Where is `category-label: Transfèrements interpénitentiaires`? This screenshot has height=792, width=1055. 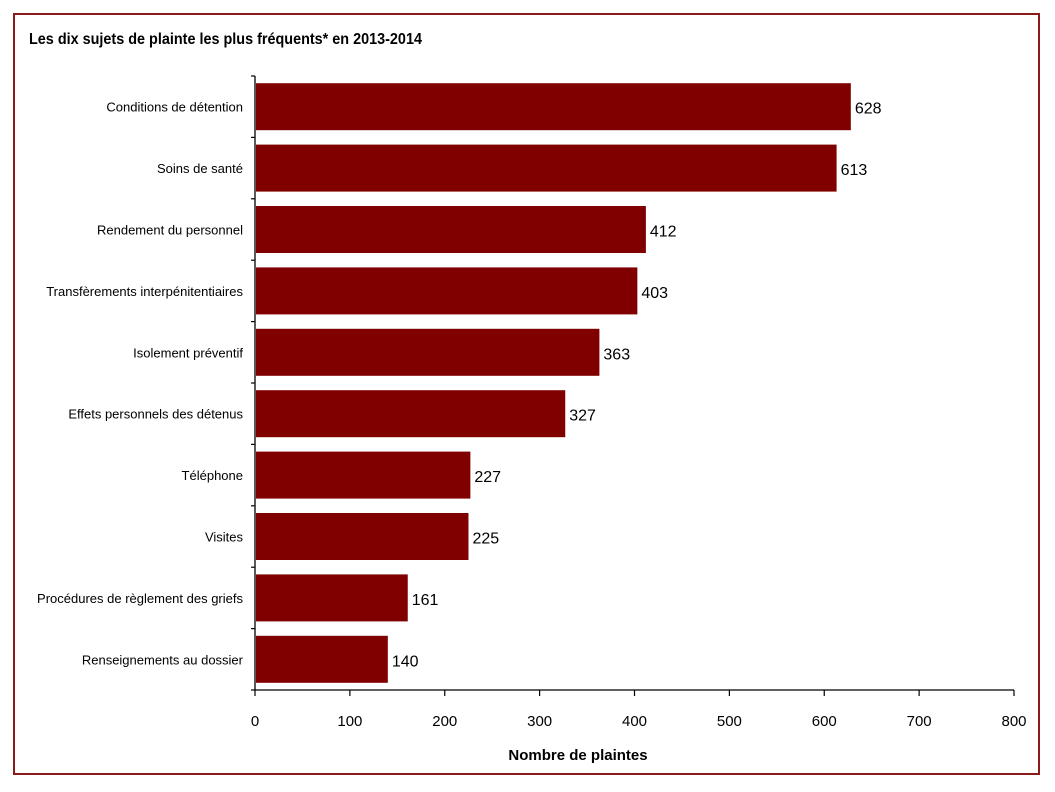 category-label: Transfèrements interpénitentiaires is located at coordinates (144, 291).